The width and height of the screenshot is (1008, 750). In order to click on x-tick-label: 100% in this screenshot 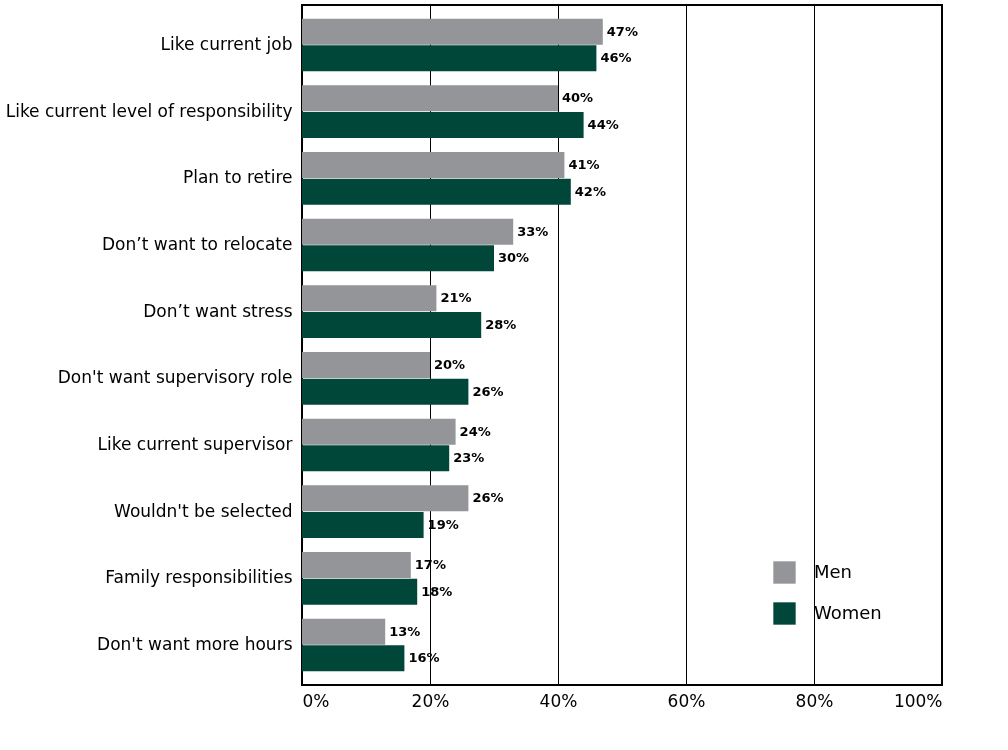, I will do `click(918, 700)`.